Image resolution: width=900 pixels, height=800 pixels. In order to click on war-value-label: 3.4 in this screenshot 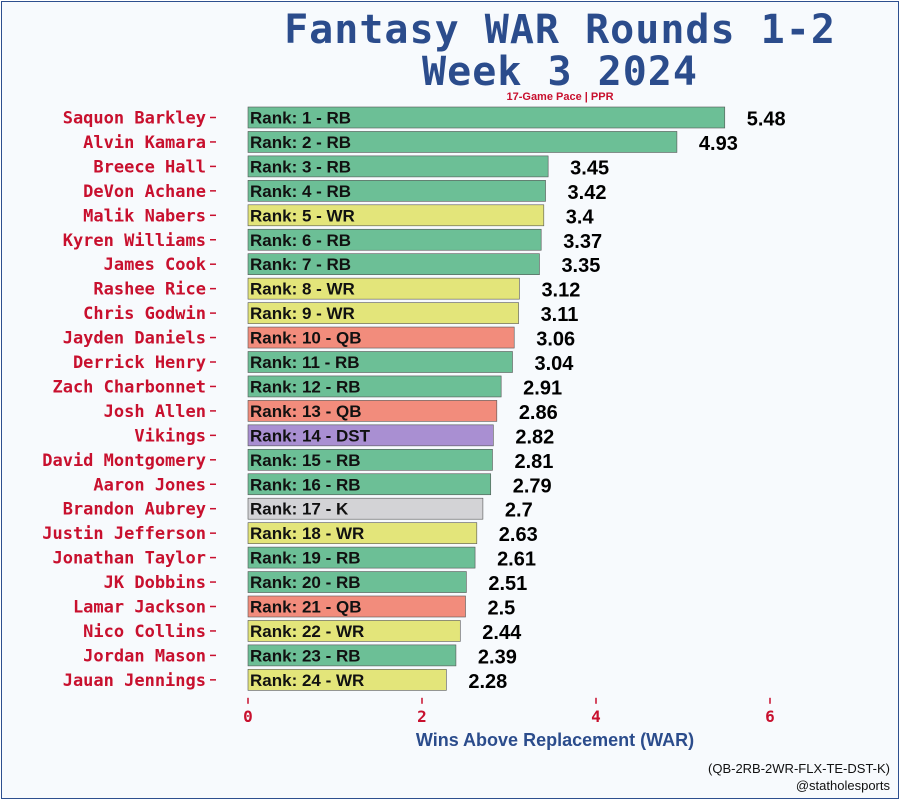, I will do `click(580, 217)`.